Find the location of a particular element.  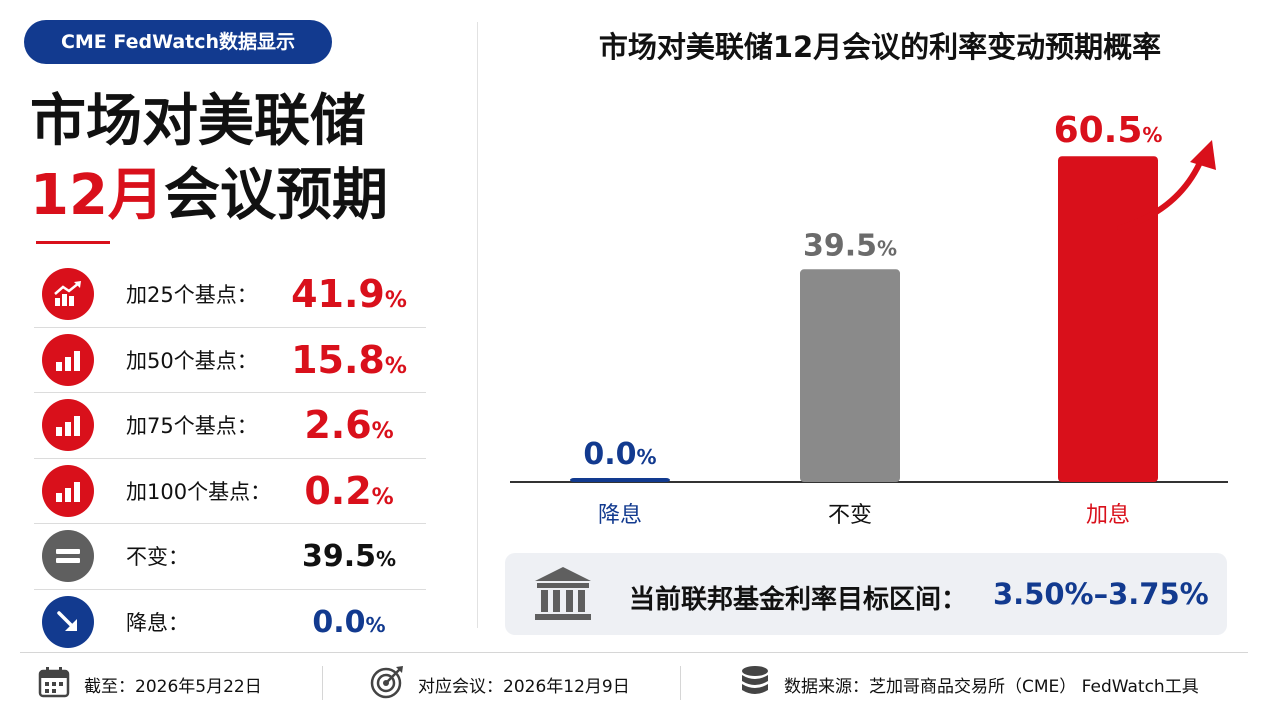

tick-label: 加息 is located at coordinates (1108, 515).